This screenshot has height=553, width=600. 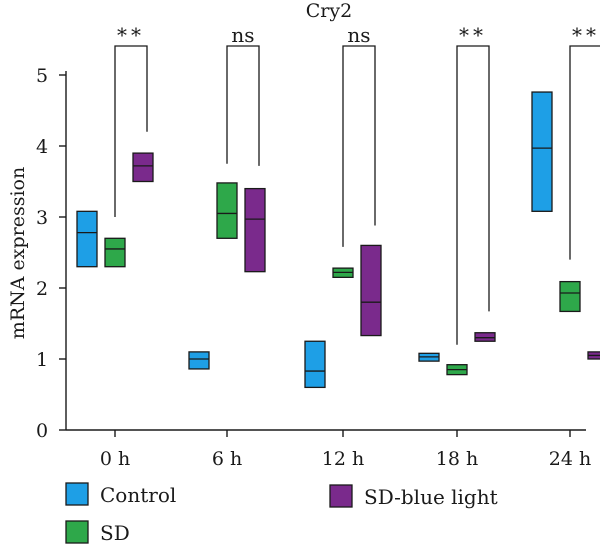 I want to click on significance-label-4: **, so click(x=586, y=35).